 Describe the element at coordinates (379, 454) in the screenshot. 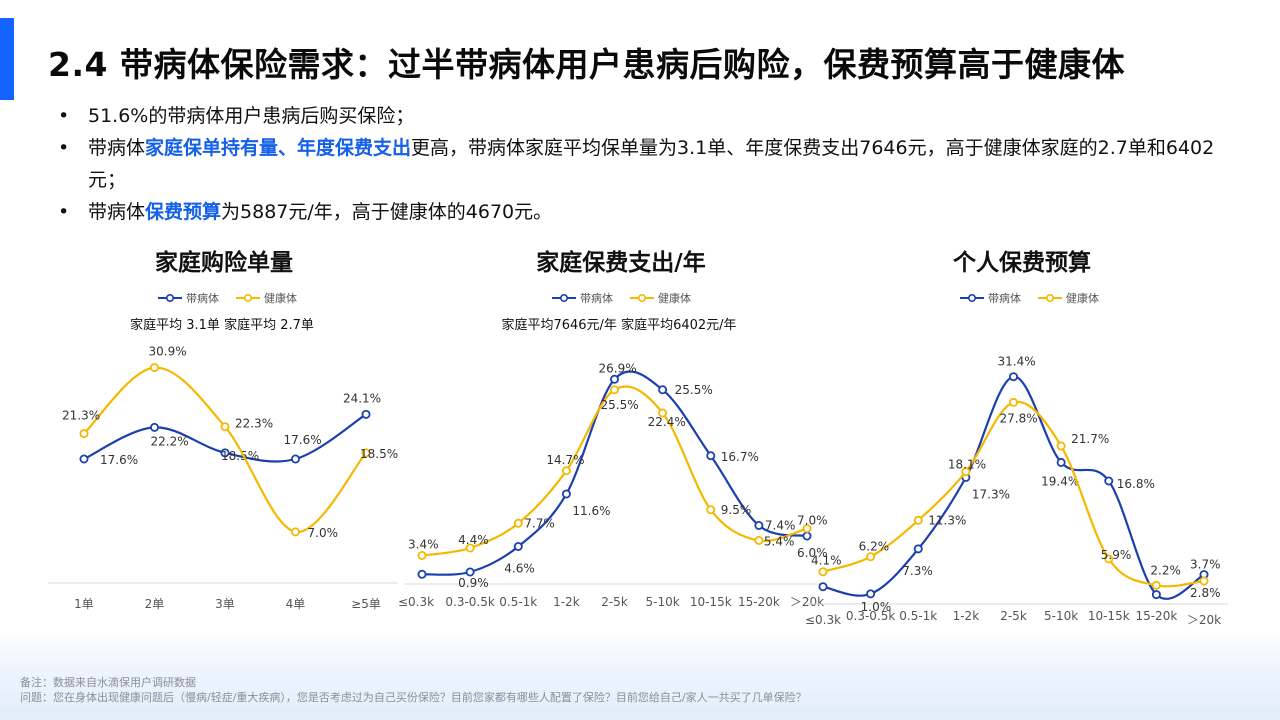

I see `data-label: 18.5%` at that location.